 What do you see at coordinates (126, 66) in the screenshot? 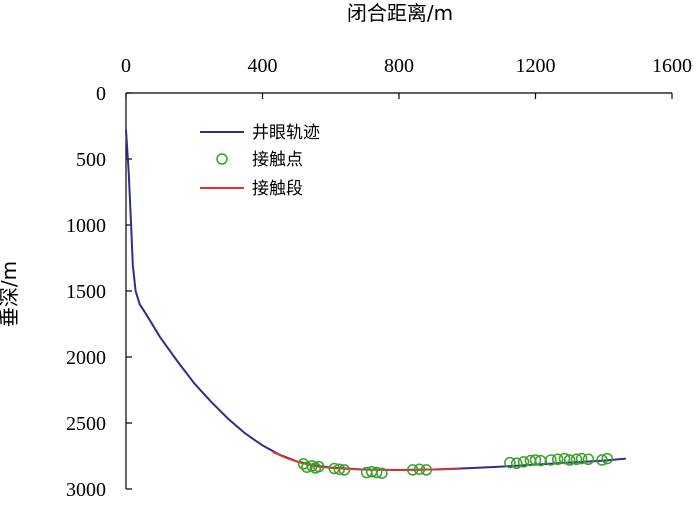
I see `x-tick-label: 0` at bounding box center [126, 66].